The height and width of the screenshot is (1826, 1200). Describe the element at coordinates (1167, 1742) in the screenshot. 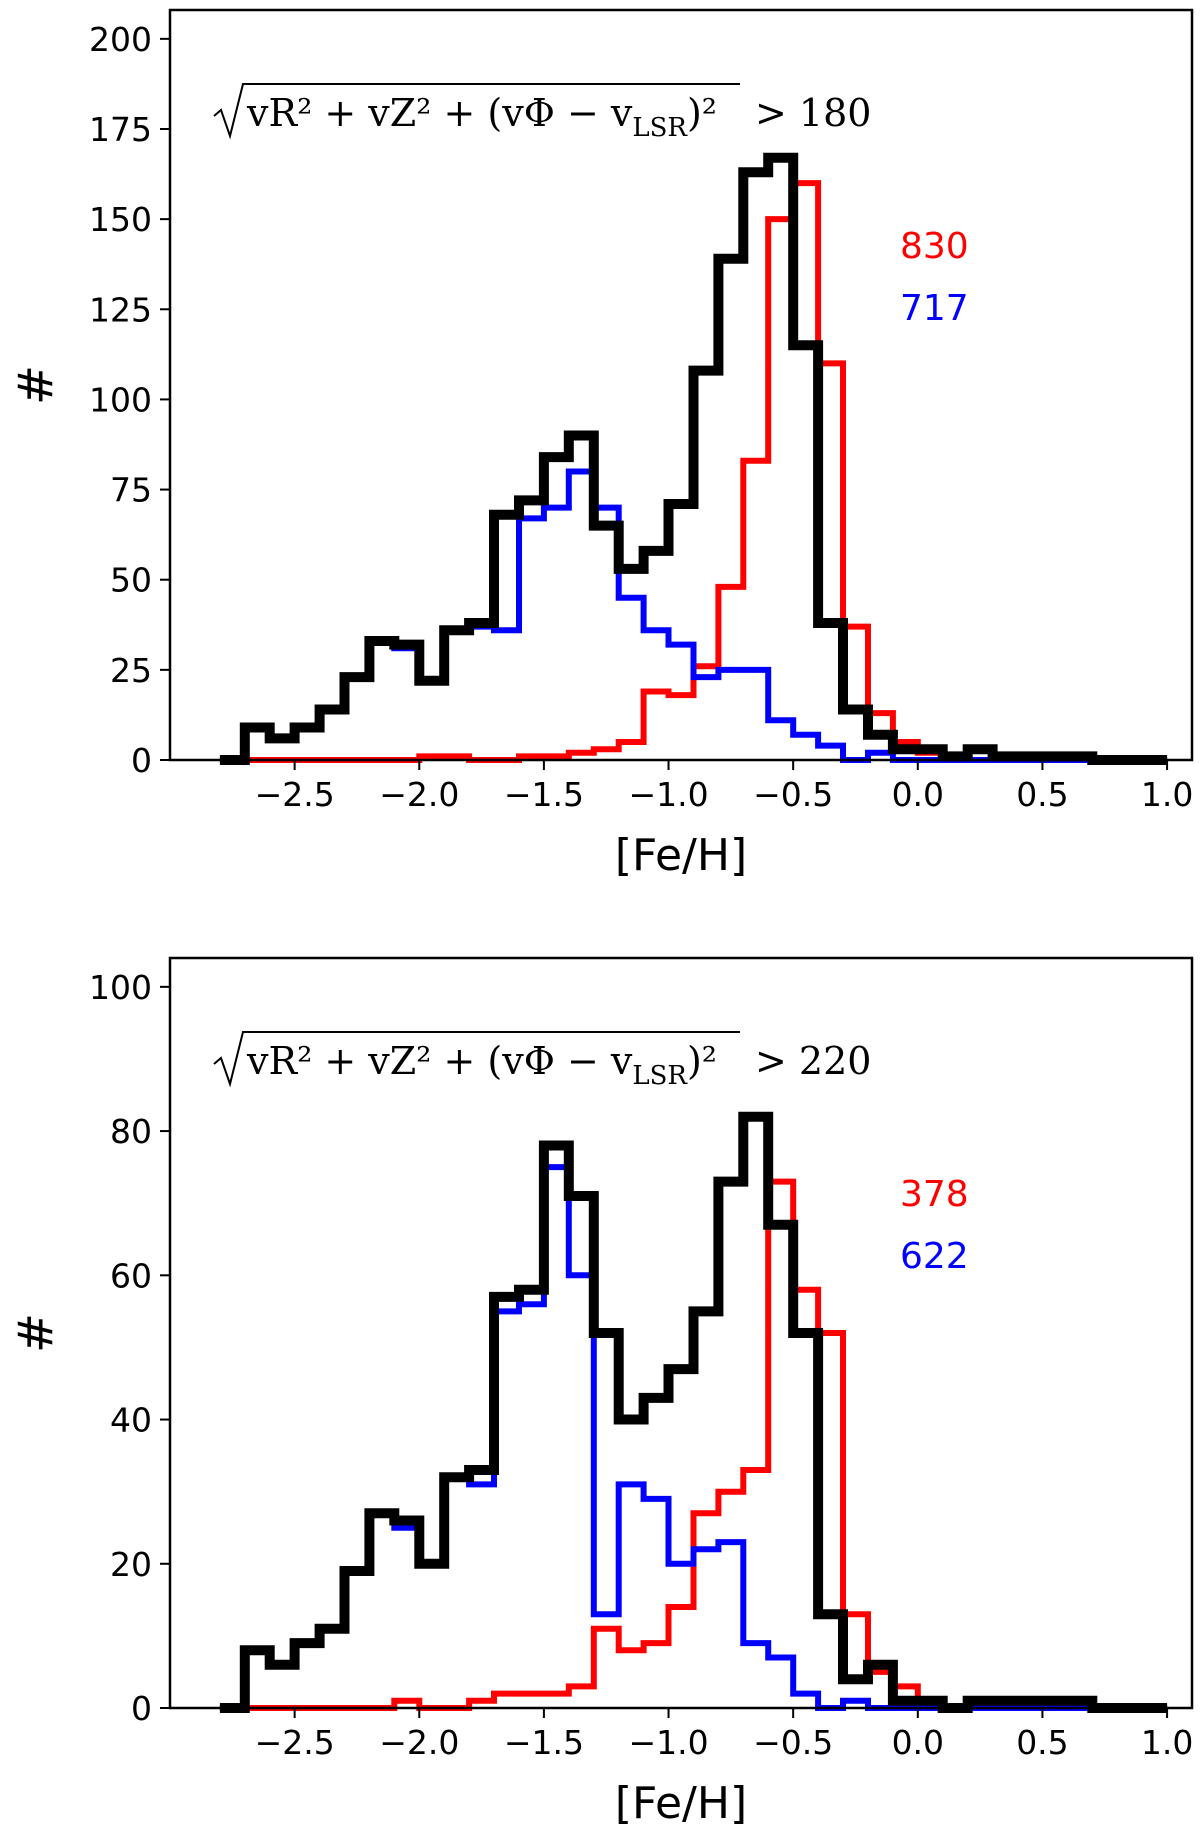

I see `bottom-x-tick-label: 1.0` at that location.